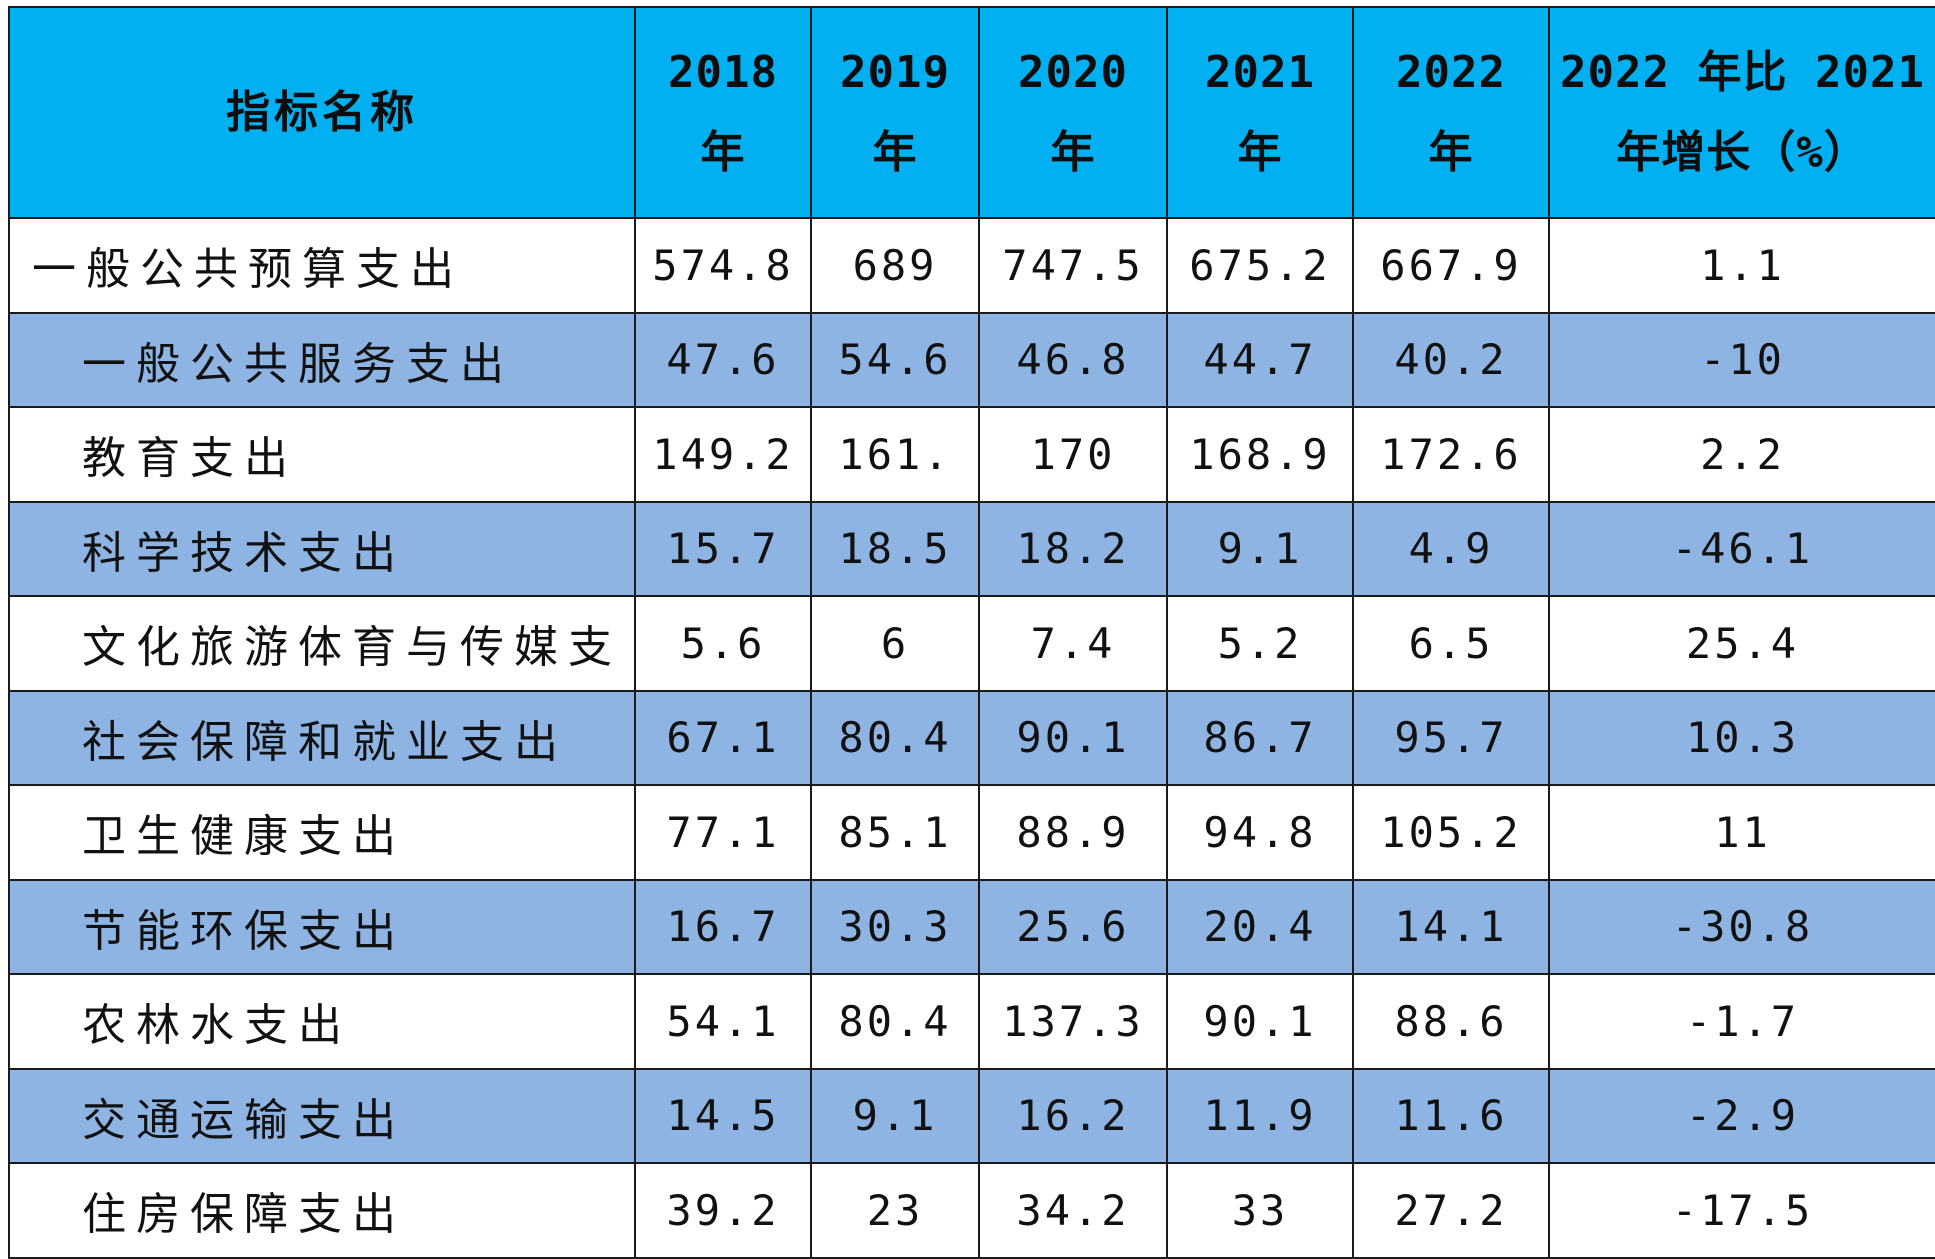  I want to click on value-cell: 95.7, so click(1451, 737).